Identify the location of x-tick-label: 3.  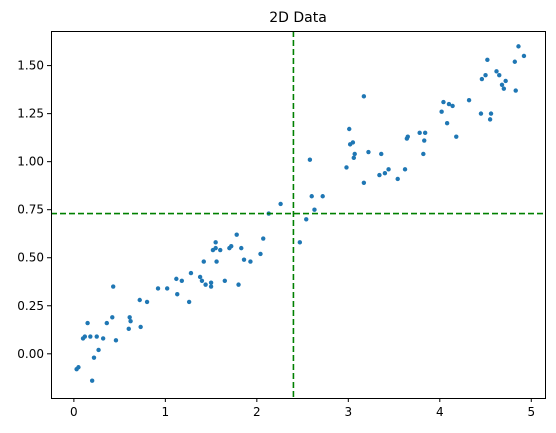
(348, 412).